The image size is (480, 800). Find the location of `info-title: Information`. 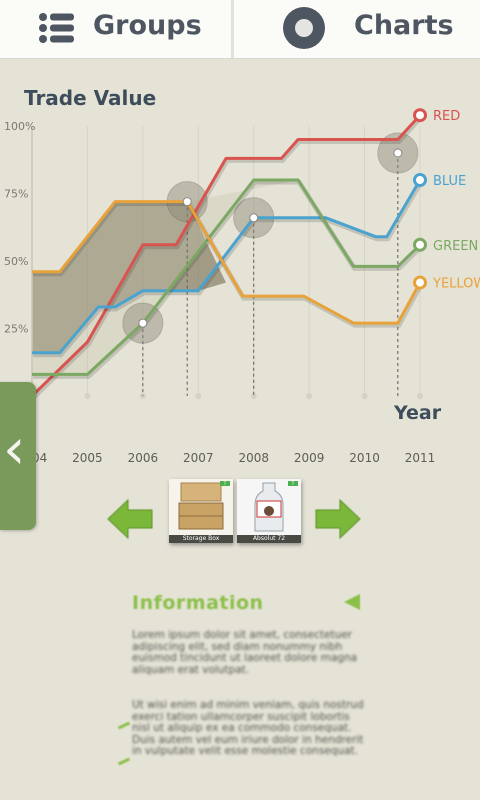

info-title: Information is located at coordinates (198, 603).